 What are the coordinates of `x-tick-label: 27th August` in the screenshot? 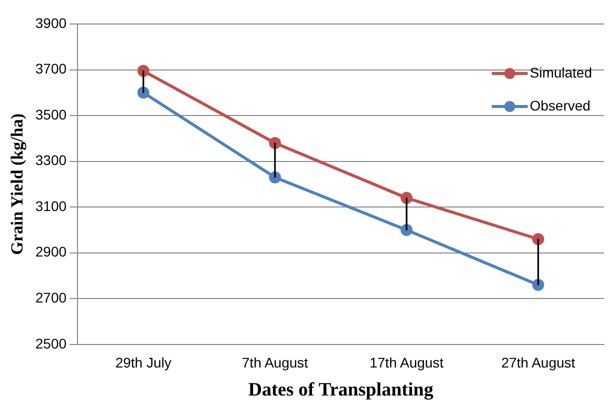 It's located at (538, 362).